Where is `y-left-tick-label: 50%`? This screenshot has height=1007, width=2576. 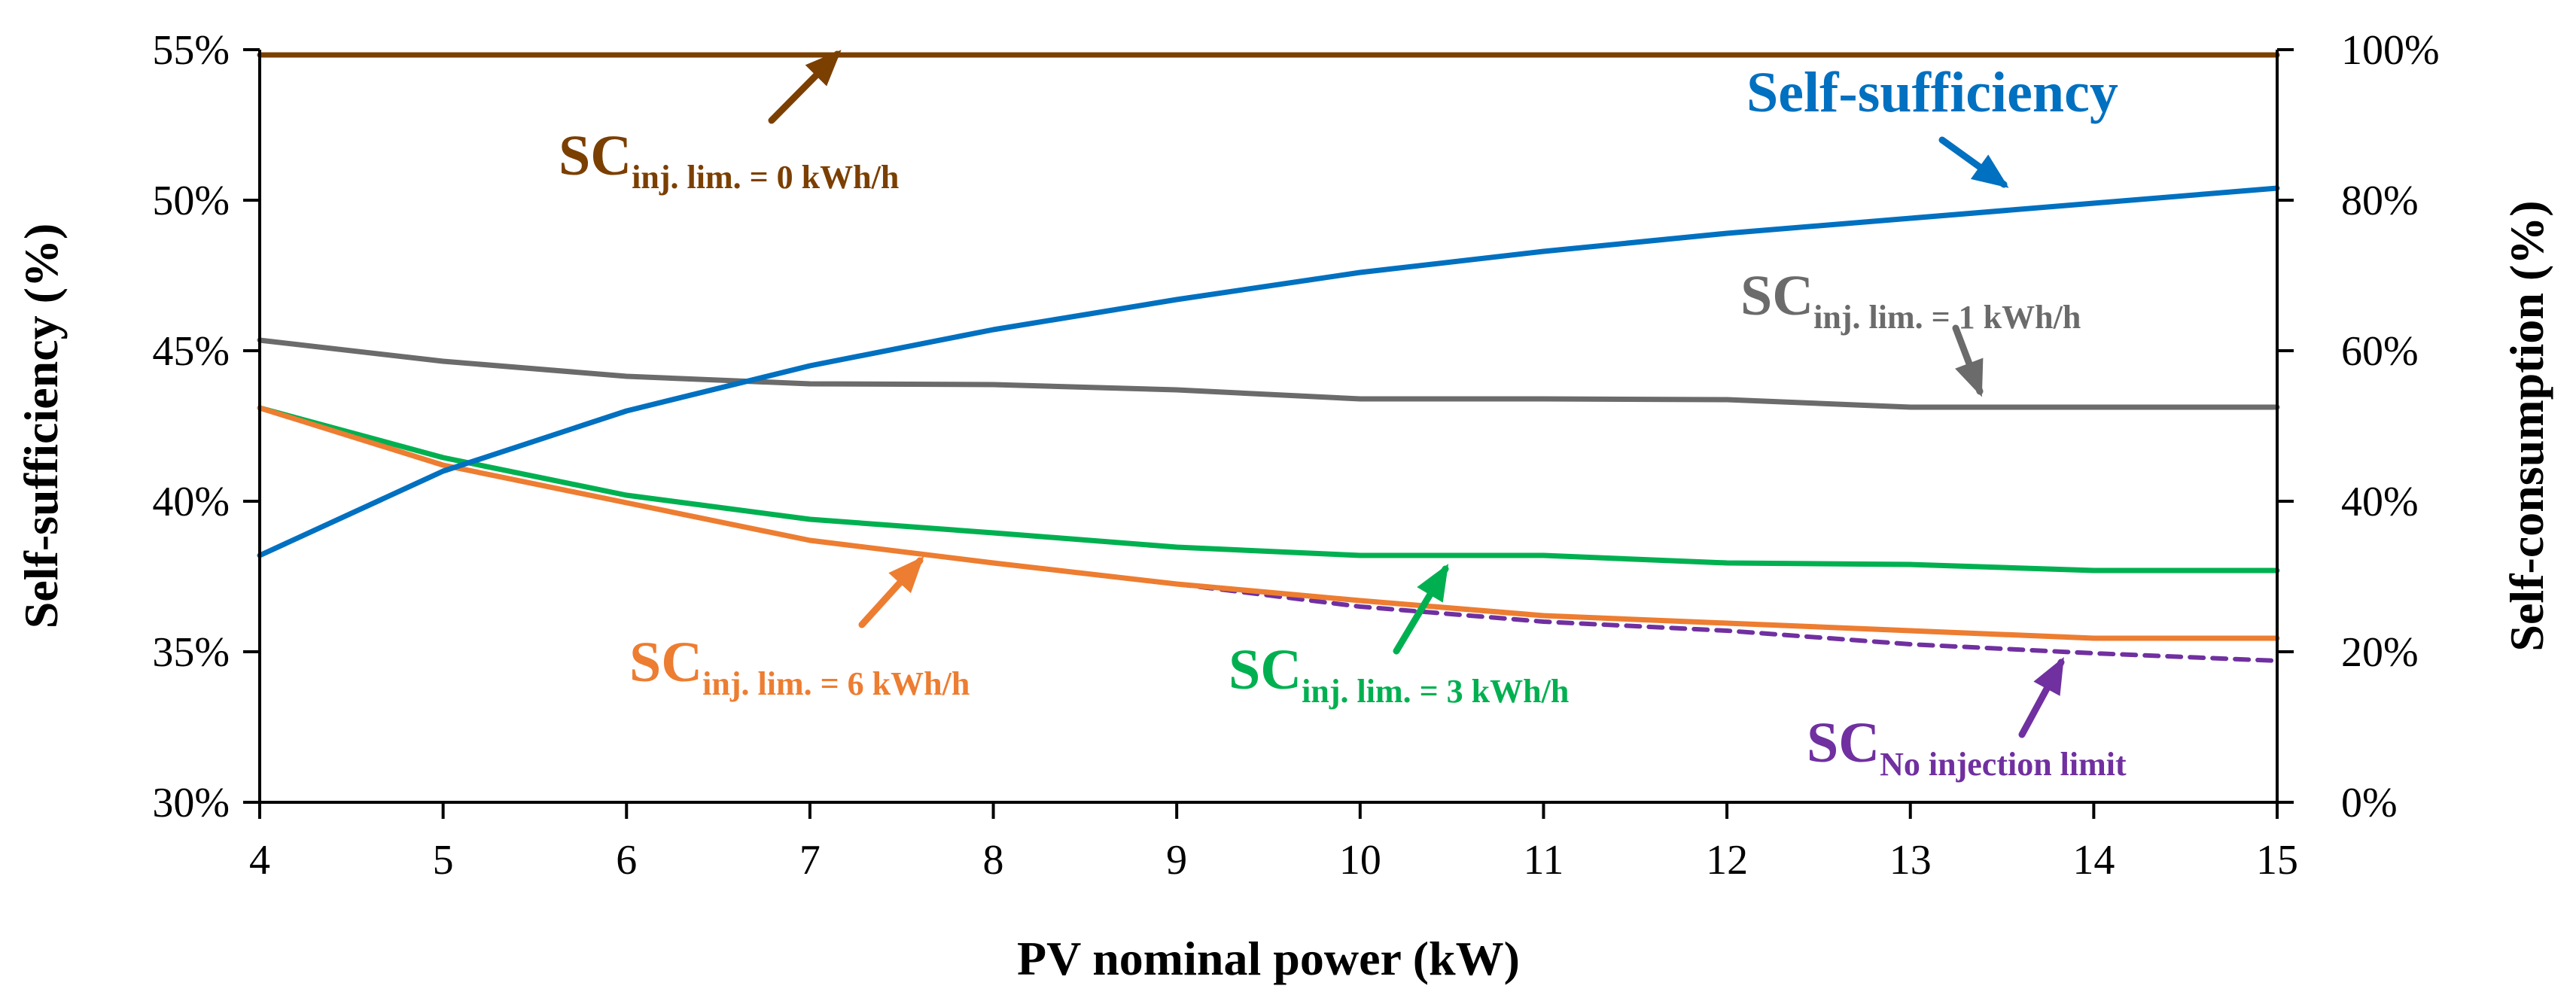 y-left-tick-label: 50% is located at coordinates (191, 201).